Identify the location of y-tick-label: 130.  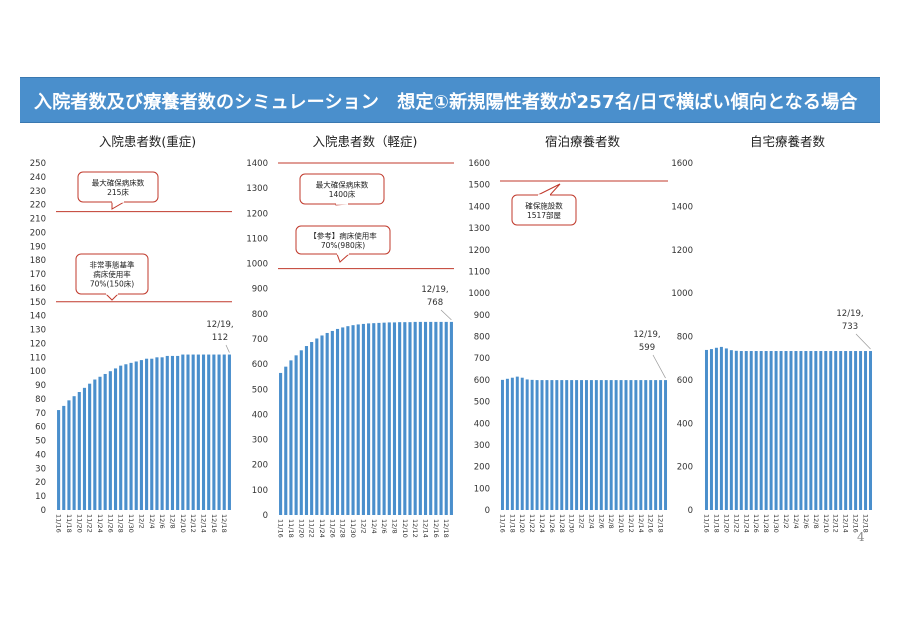
(38, 331).